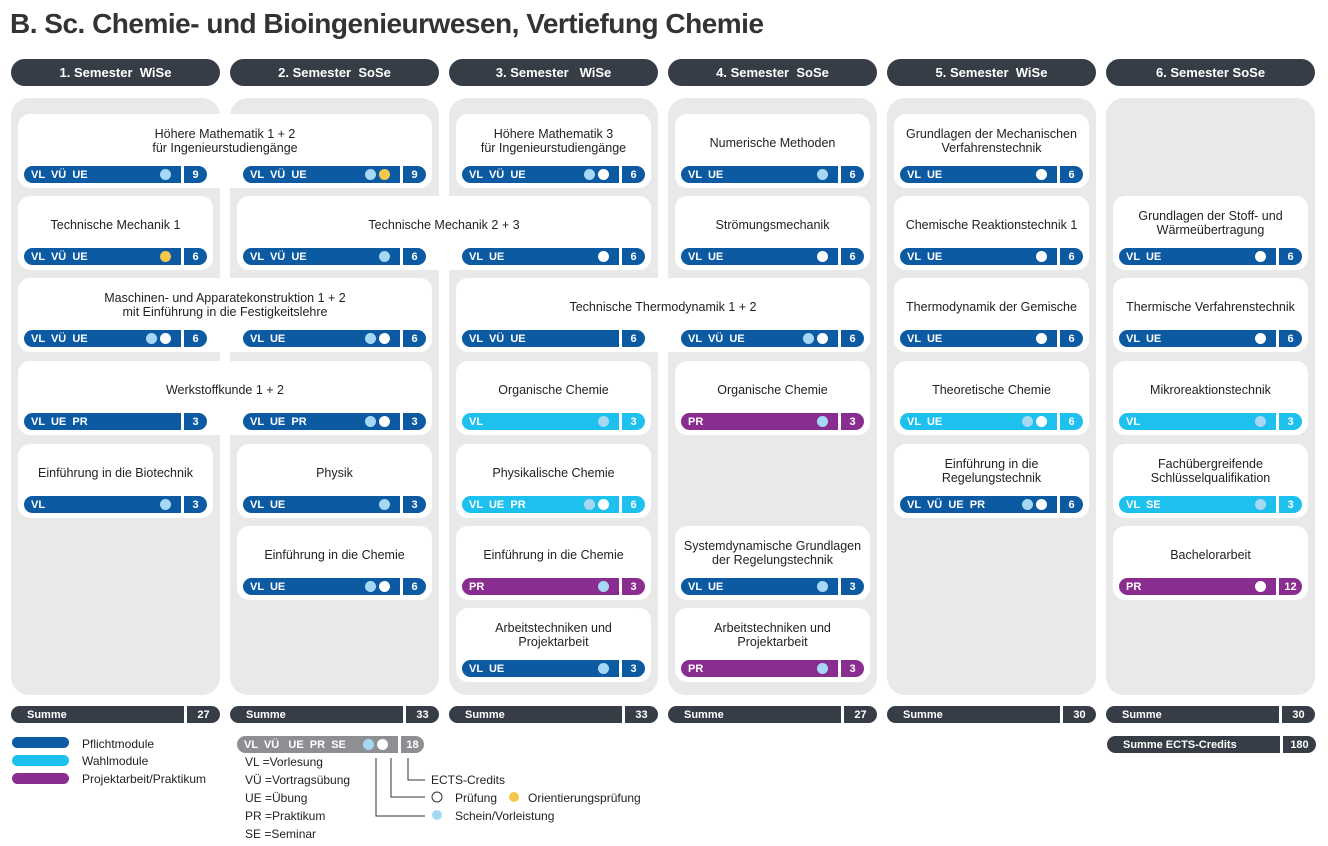 The height and width of the screenshot is (846, 1328). What do you see at coordinates (754, 714) in the screenshot?
I see `semester-sum-label: Summe` at bounding box center [754, 714].